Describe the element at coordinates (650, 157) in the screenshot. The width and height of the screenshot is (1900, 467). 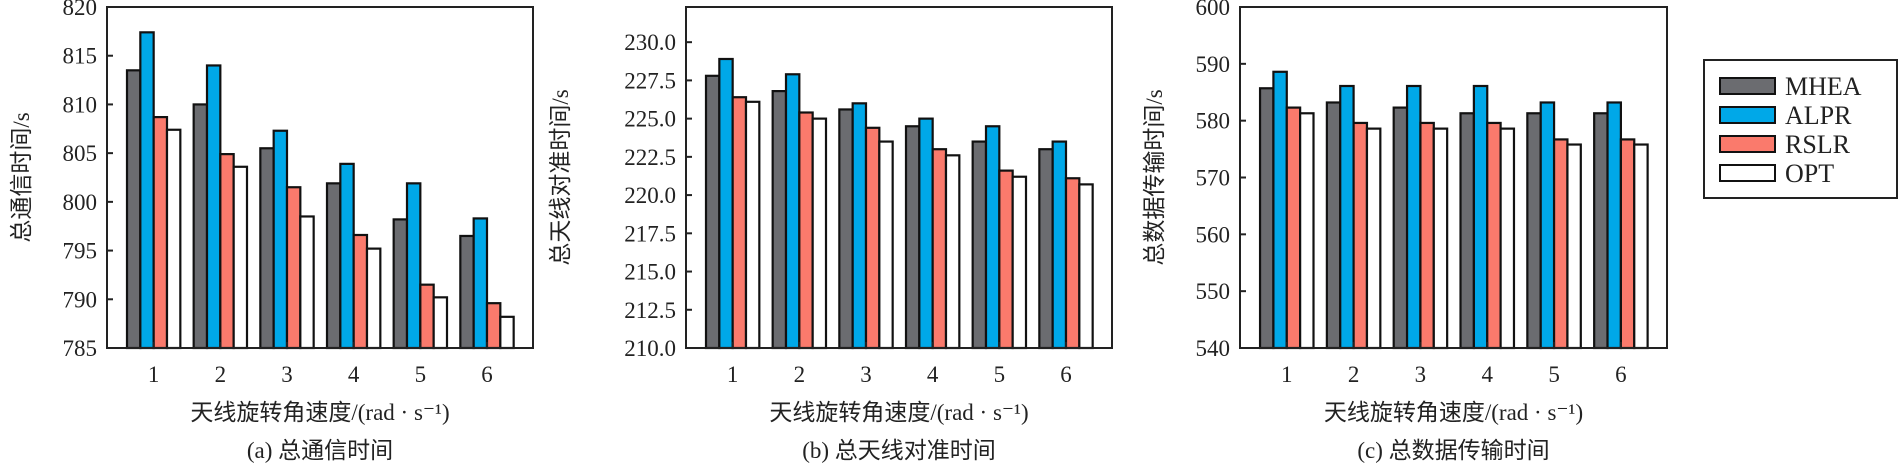
I see `y-tick-label: 222.5` at that location.